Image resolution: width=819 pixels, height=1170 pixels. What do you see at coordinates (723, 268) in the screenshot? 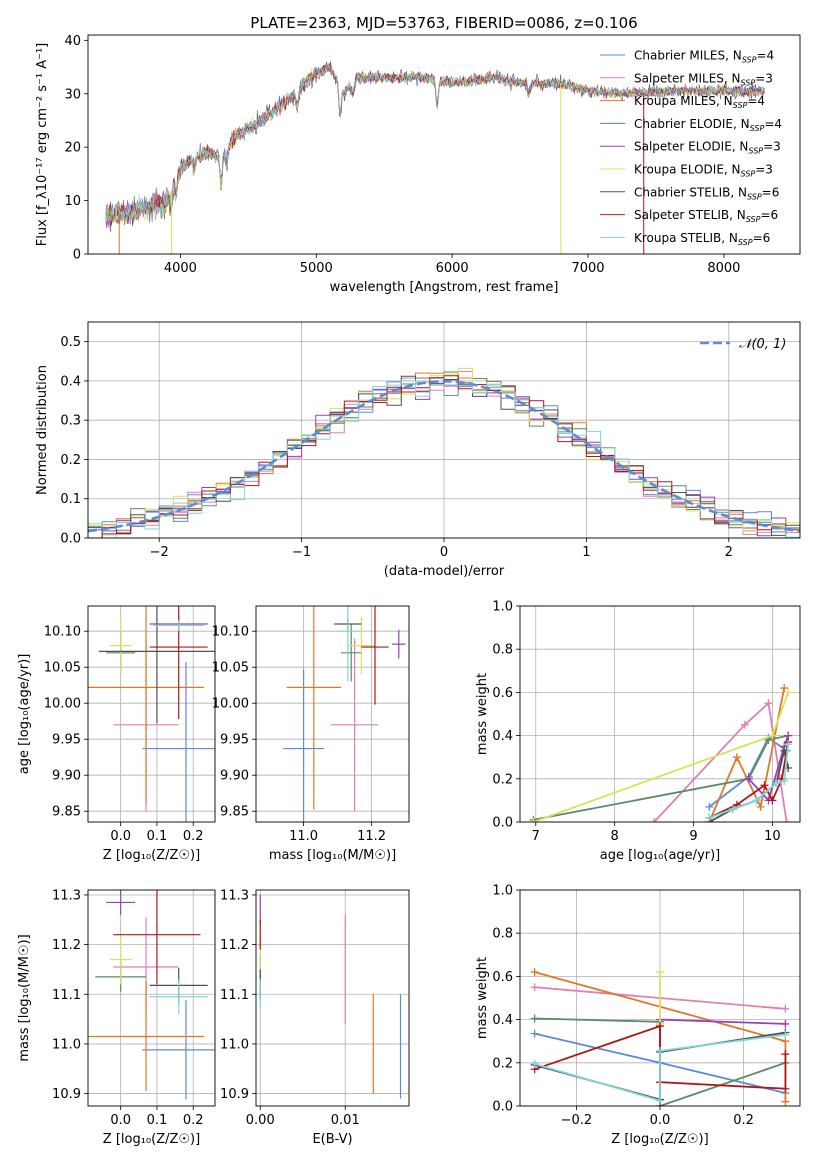
I see `x-tick-label: 8000` at bounding box center [723, 268].